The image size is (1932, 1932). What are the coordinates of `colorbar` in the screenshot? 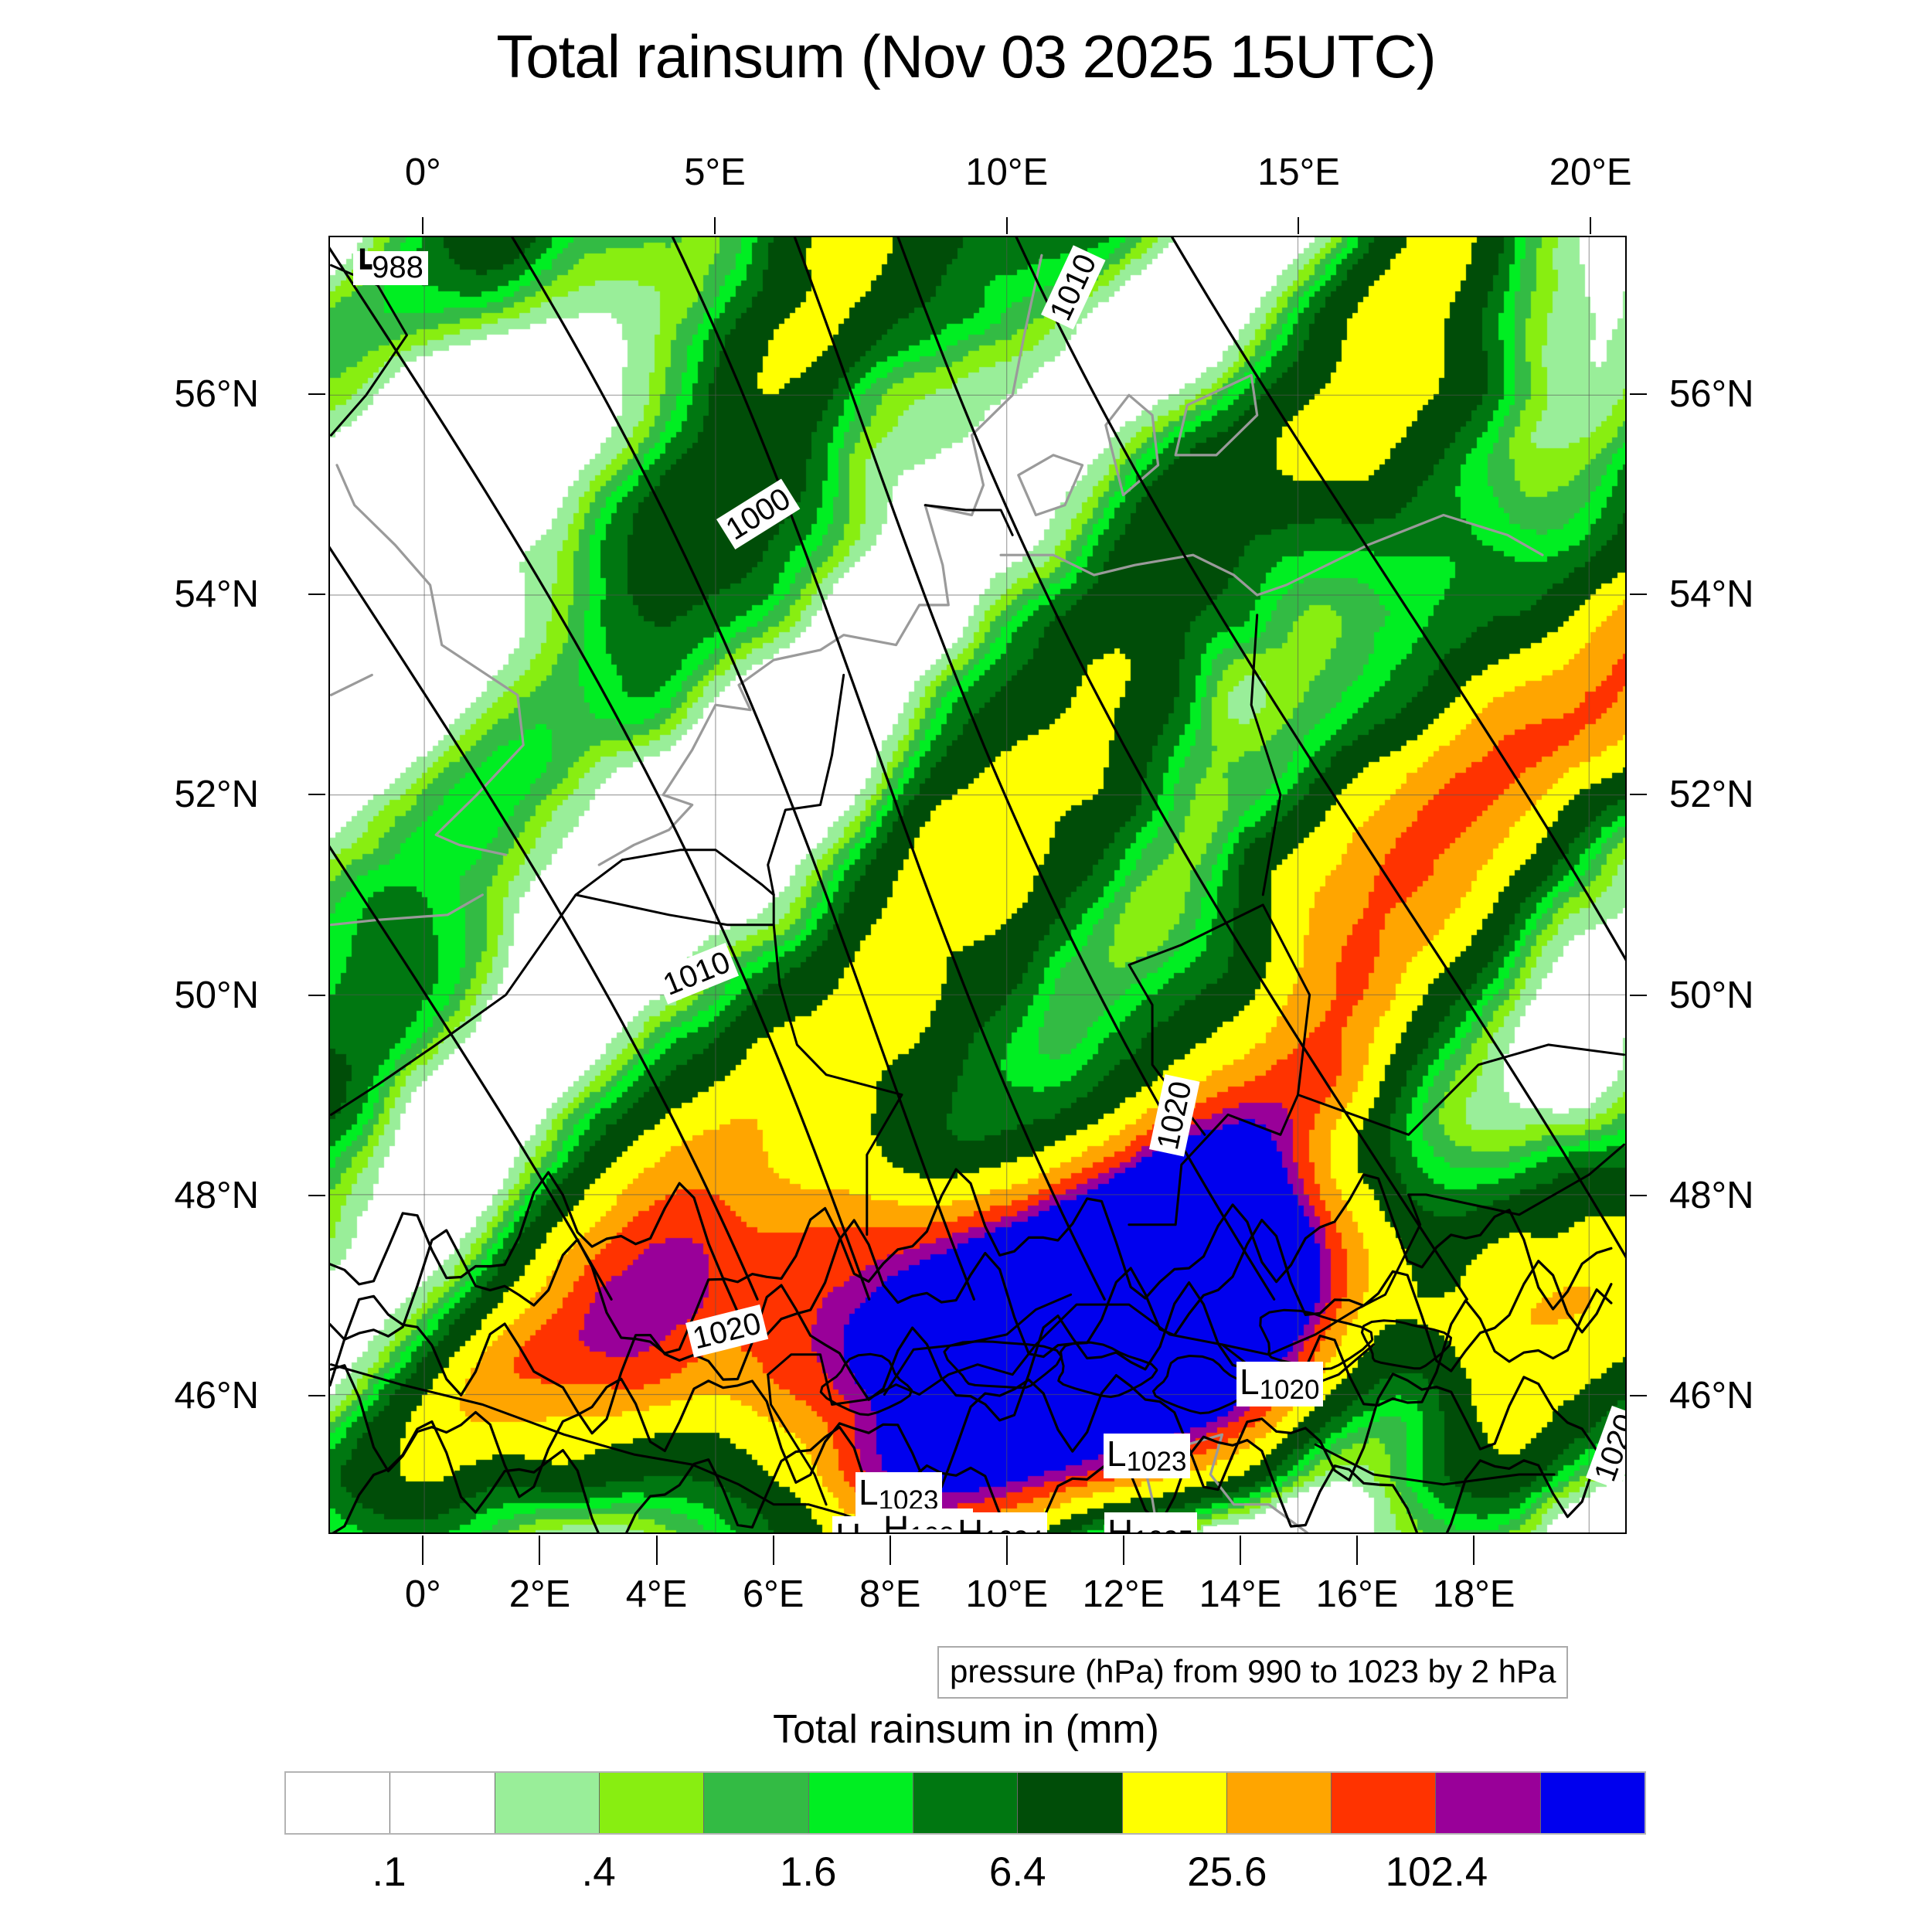 It's located at (965, 1803).